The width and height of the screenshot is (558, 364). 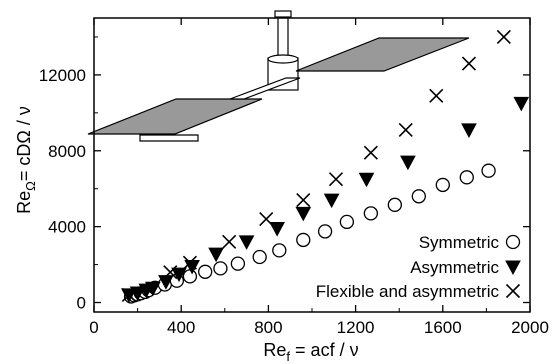 I want to click on x-tick-label: 0, so click(x=93, y=327).